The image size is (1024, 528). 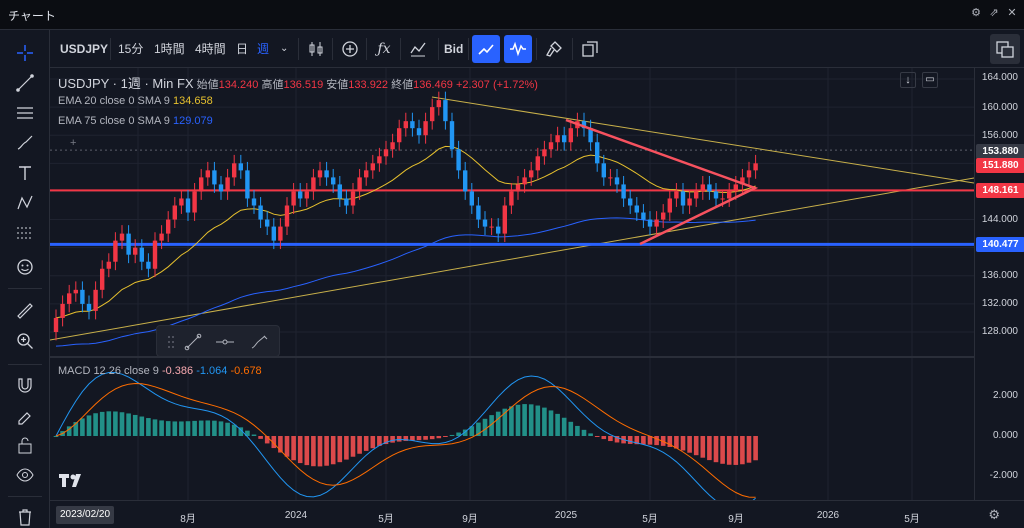 I want to click on forecast-icon, so click(x=25, y=233).